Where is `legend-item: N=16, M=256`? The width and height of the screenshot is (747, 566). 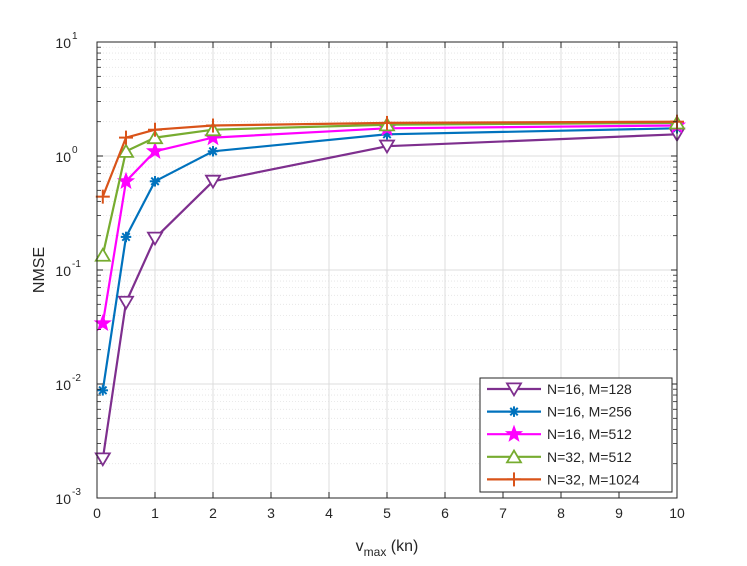 legend-item: N=16, M=256 is located at coordinates (559, 412).